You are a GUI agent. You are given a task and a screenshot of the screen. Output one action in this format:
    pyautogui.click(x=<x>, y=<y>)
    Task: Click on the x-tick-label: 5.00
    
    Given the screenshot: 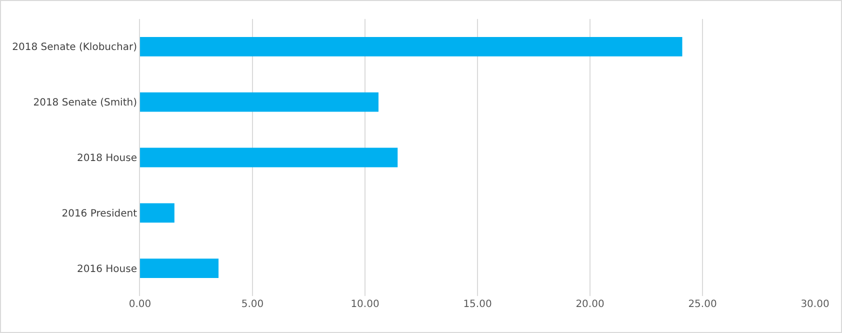 What is the action you would take?
    pyautogui.click(x=252, y=304)
    